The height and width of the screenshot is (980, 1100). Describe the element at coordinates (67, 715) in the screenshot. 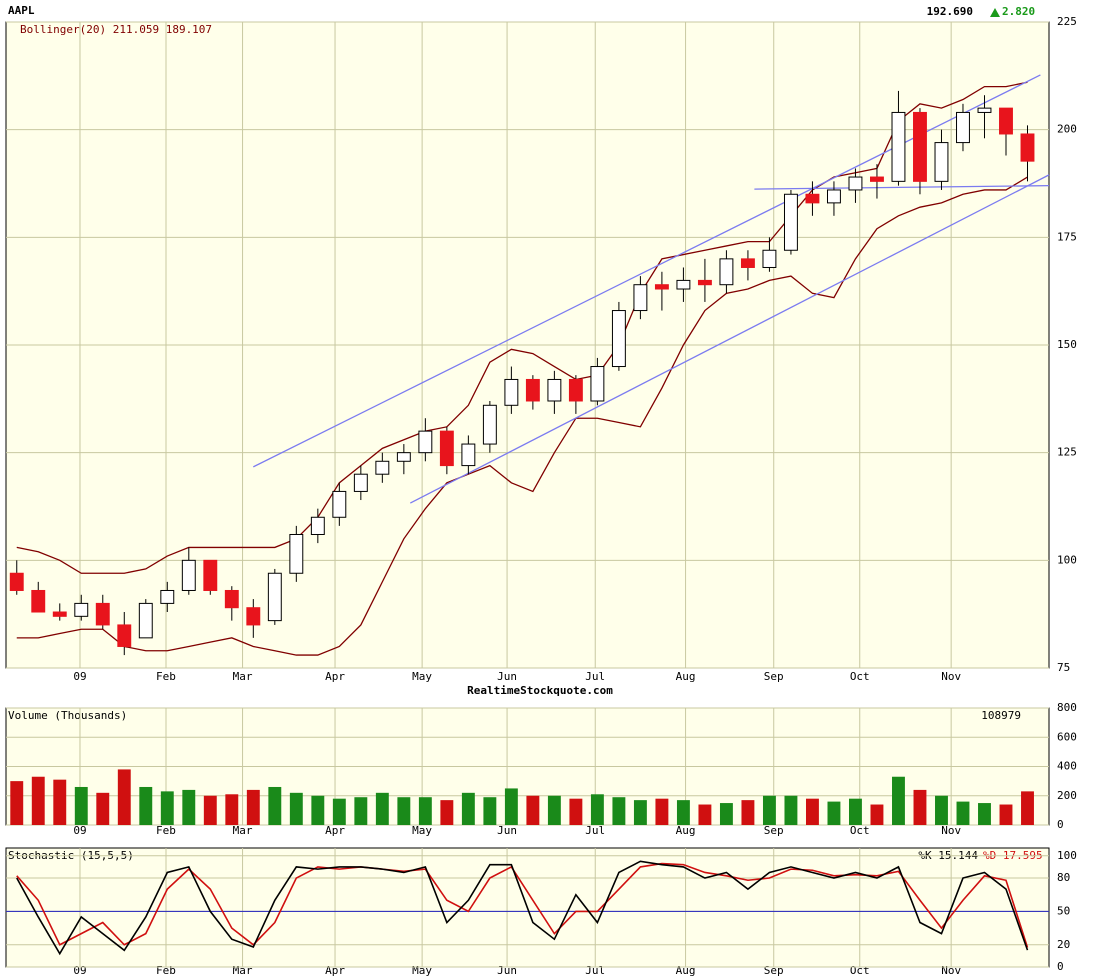

I see `panel-title: Volume (Thousands)` at that location.